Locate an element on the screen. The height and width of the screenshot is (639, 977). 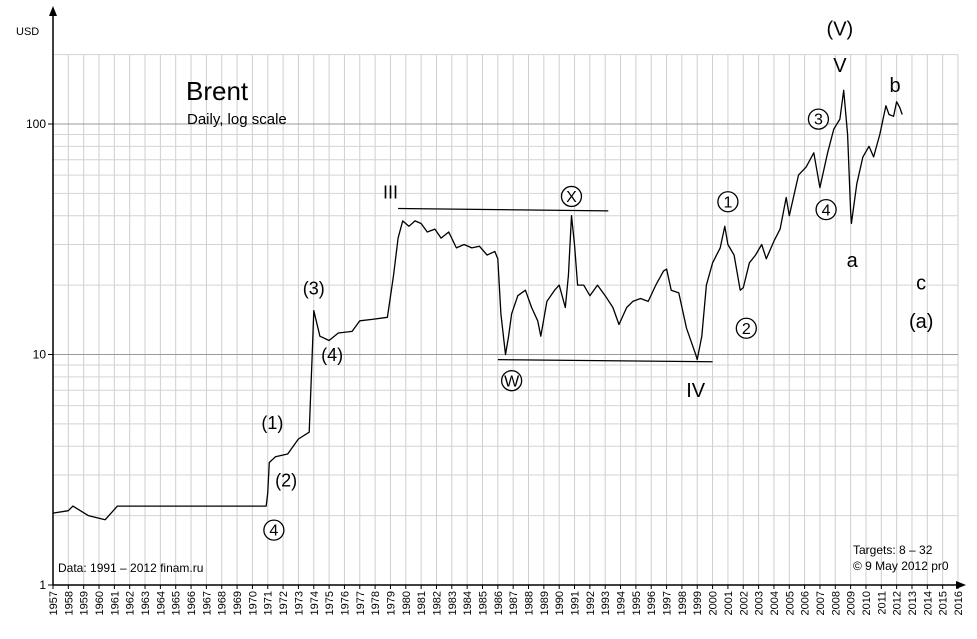
x-tick-label: 1971 is located at coordinates (269, 603).